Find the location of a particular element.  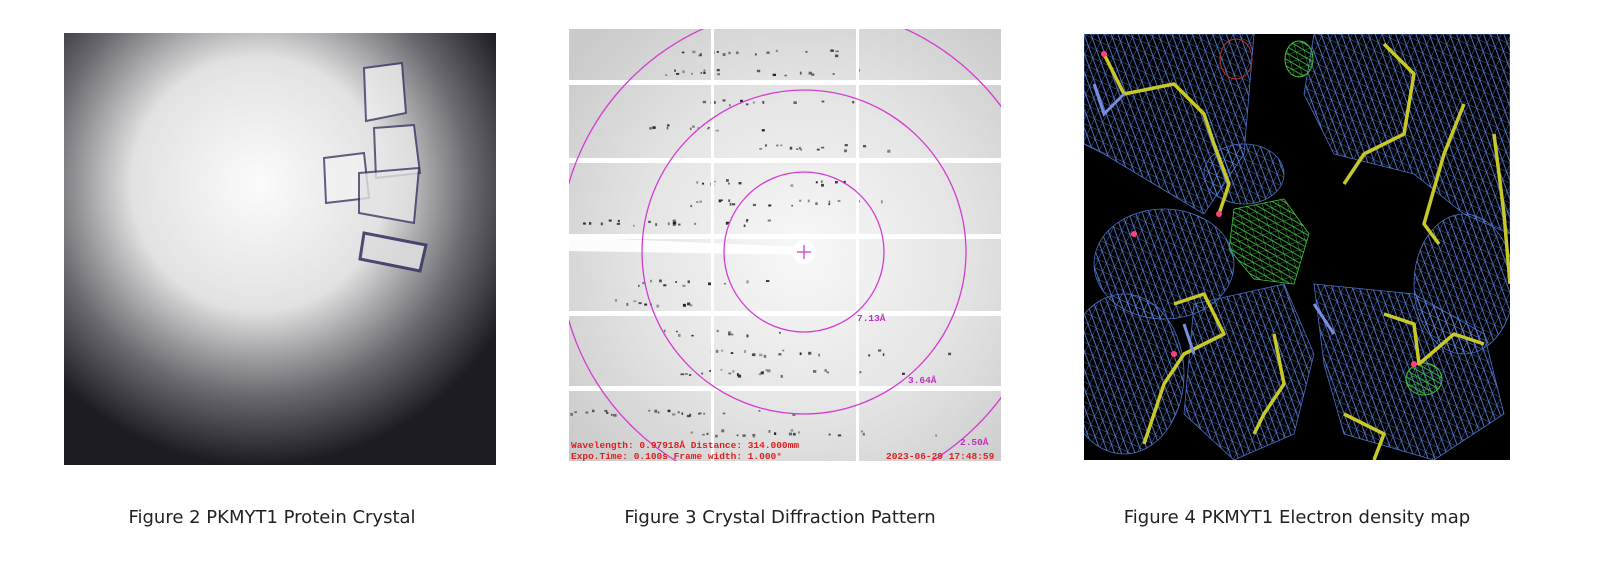

info-line: Expo.Time: 0.100s Frame width: 1.000° is located at coordinates (676, 456).